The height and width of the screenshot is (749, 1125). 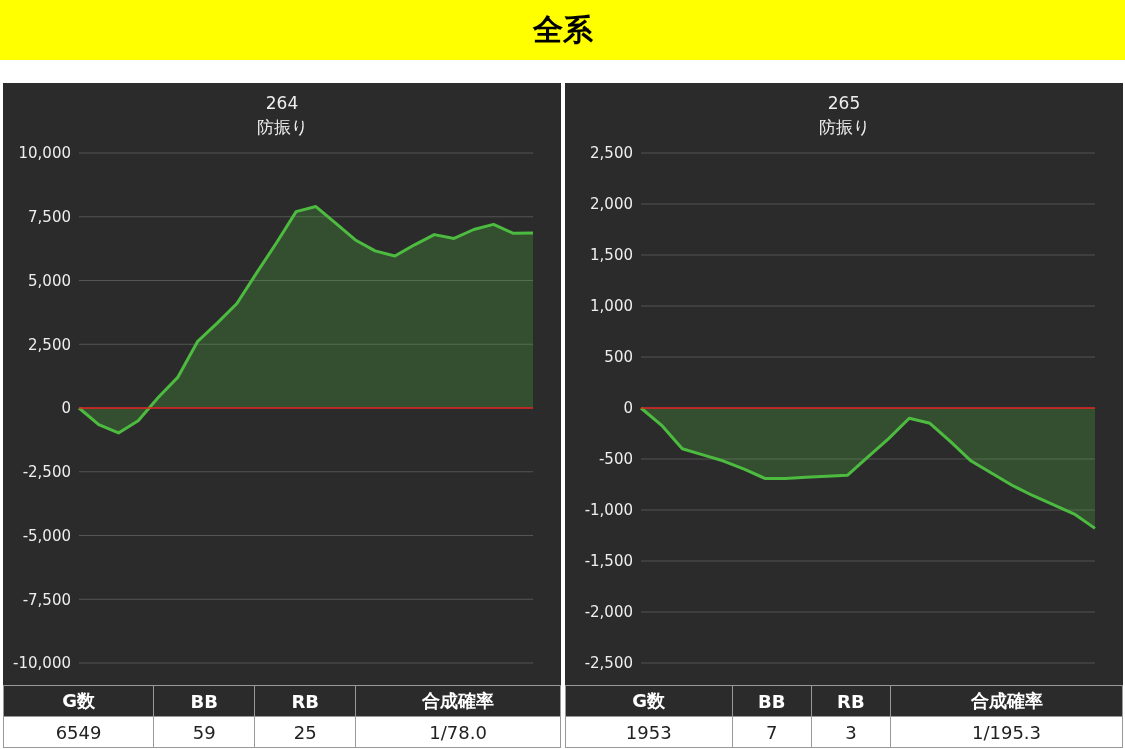 I want to click on y-tick-label: 500, so click(x=618, y=357).